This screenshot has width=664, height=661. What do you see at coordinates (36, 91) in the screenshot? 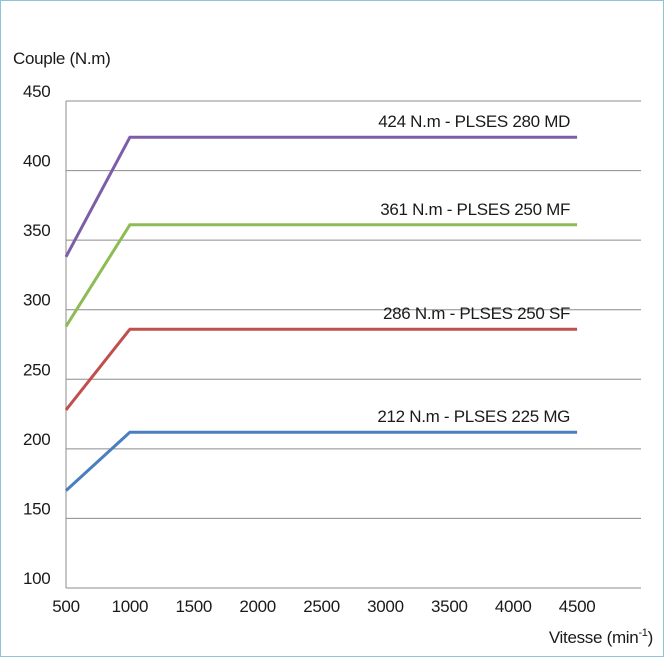
I see `y-tick-label: 450` at bounding box center [36, 91].